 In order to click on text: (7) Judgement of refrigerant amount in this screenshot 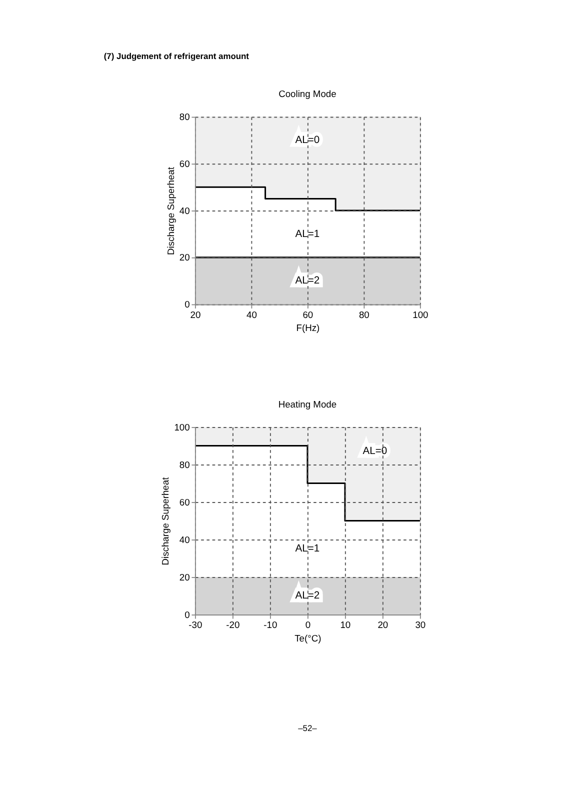, I will do `click(177, 56)`.